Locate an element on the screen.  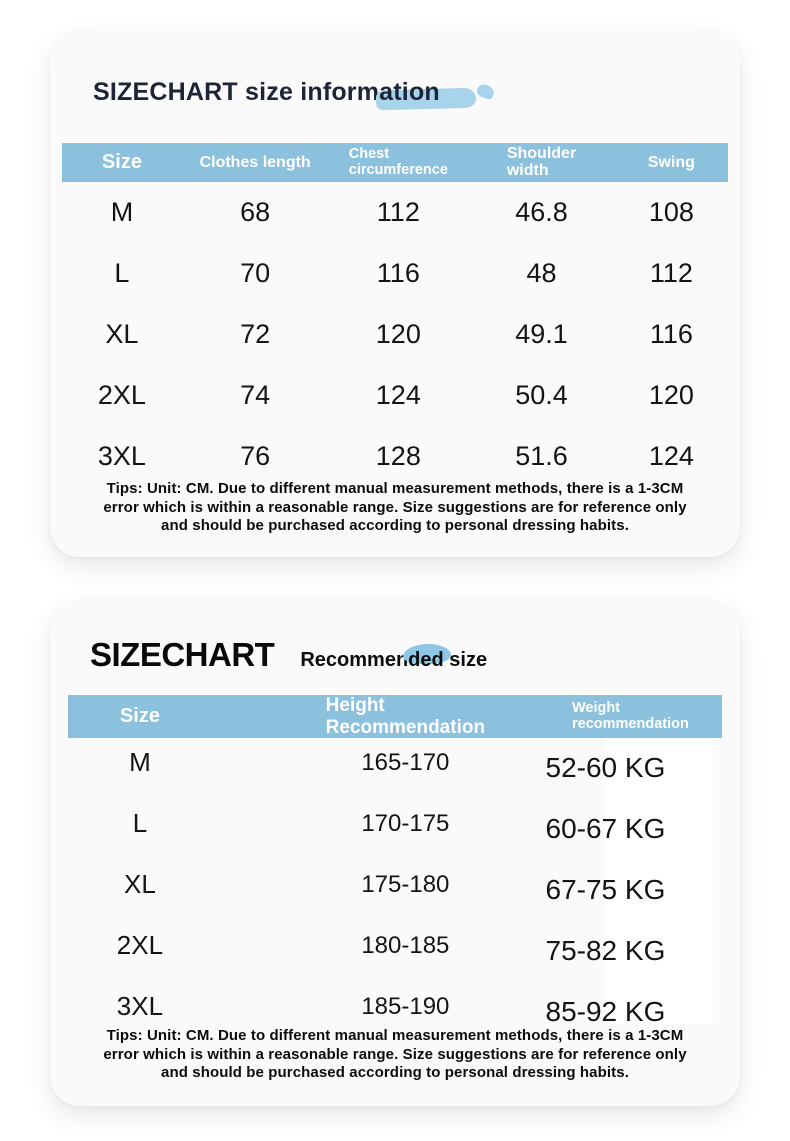
header-cell-swing: Swing is located at coordinates (671, 162).